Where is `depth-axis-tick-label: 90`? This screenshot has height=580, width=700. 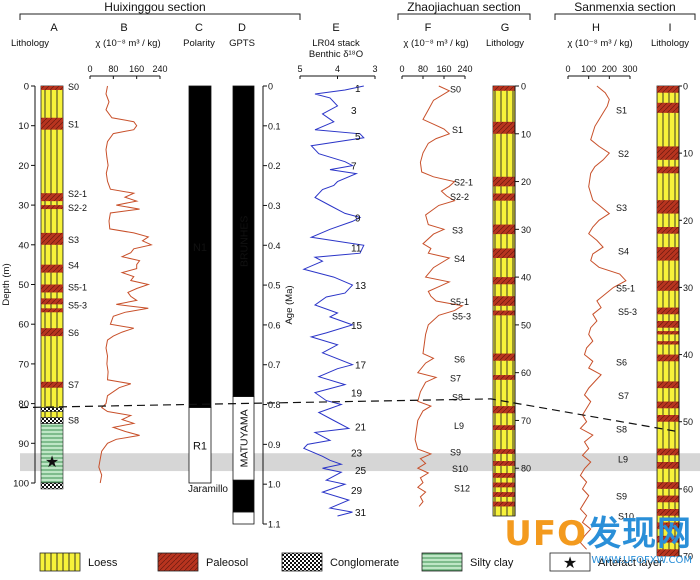 depth-axis-tick-label: 90 is located at coordinates (23, 444).